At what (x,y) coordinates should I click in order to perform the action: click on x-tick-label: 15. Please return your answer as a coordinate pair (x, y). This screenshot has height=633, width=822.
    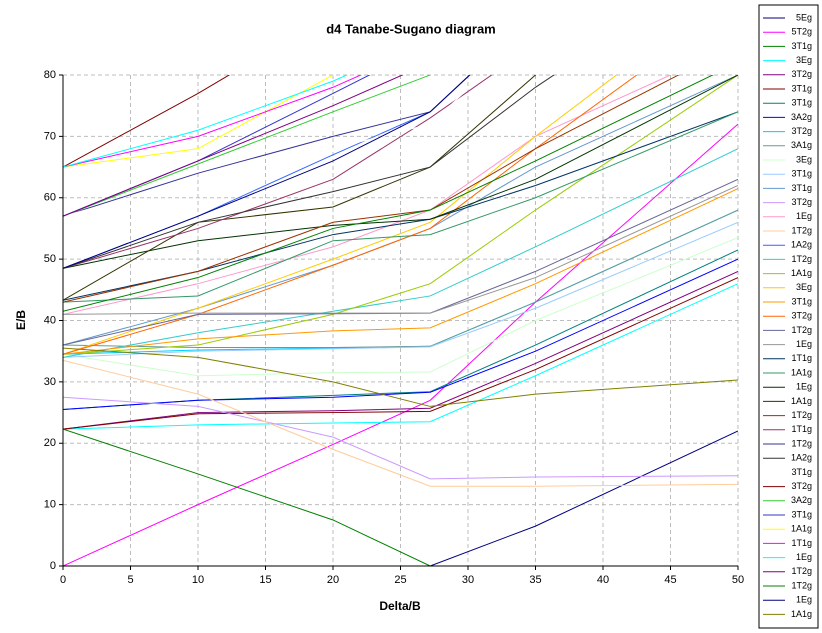
    Looking at the image, I should click on (265, 580).